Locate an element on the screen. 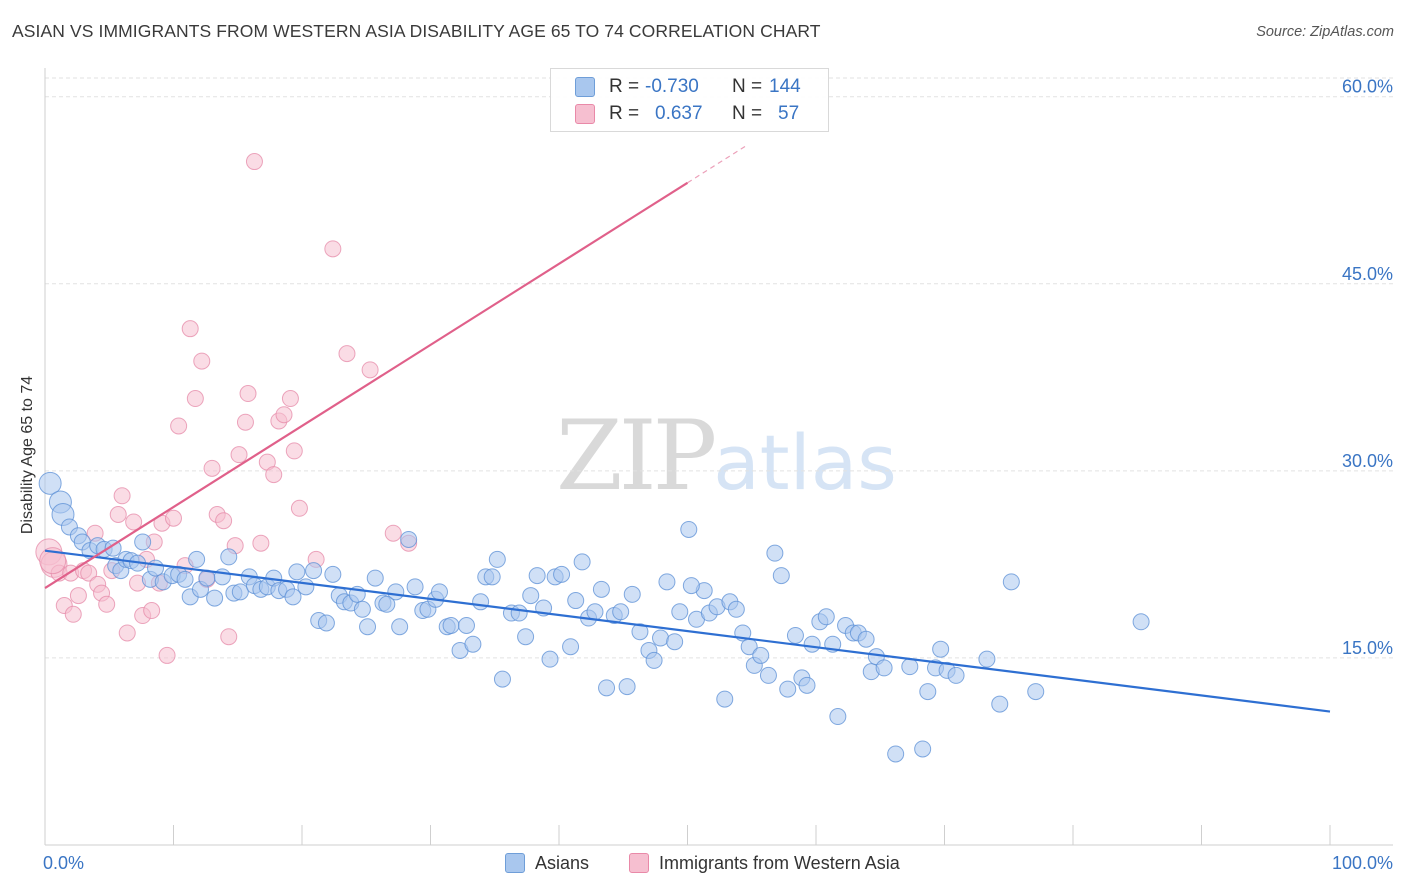 This screenshot has width=1406, height=892. legend-swatch-western-asia is located at coordinates (585, 114).